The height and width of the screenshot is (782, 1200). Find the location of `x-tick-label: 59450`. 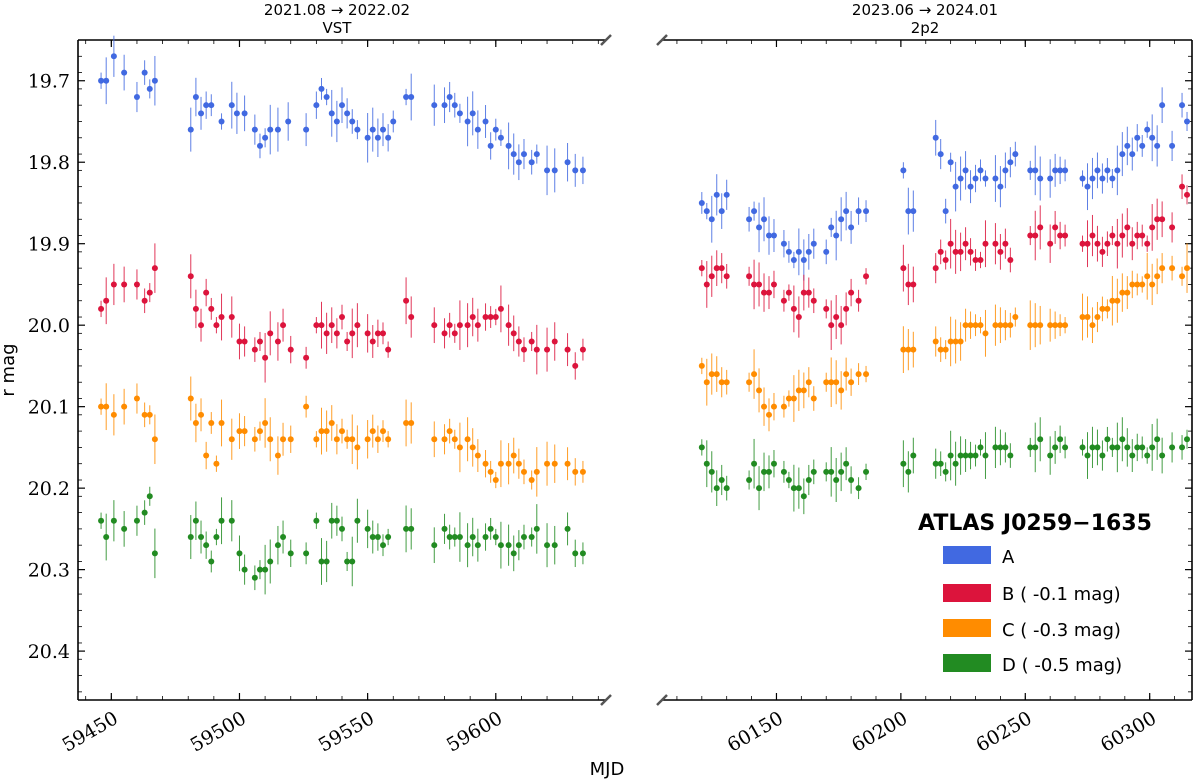

x-tick-label: 59450 is located at coordinates (89, 731).